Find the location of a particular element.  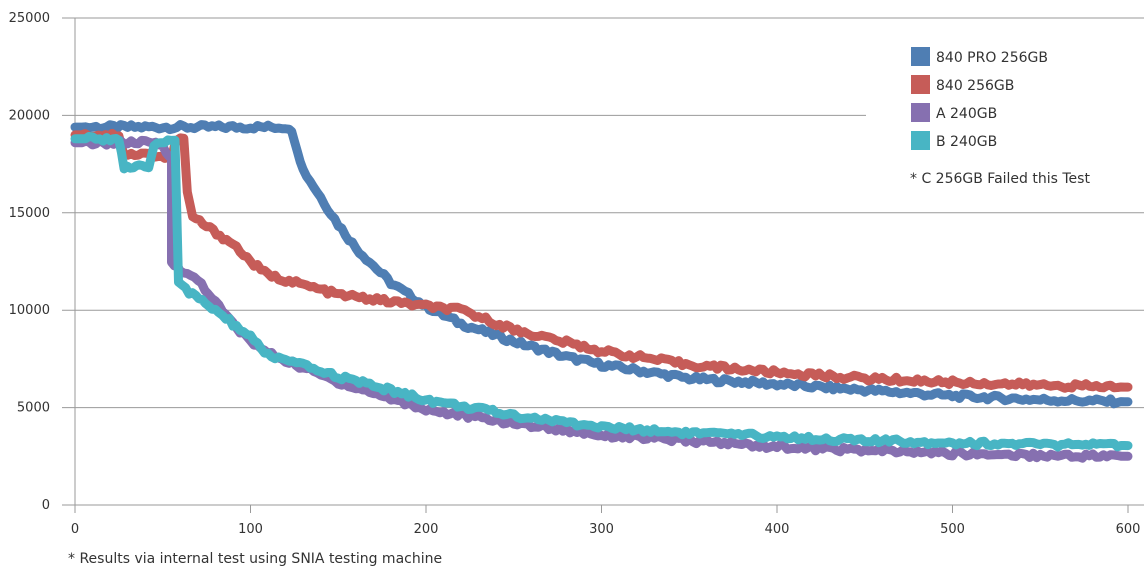

x-tick-label: 100 is located at coordinates (250, 529).